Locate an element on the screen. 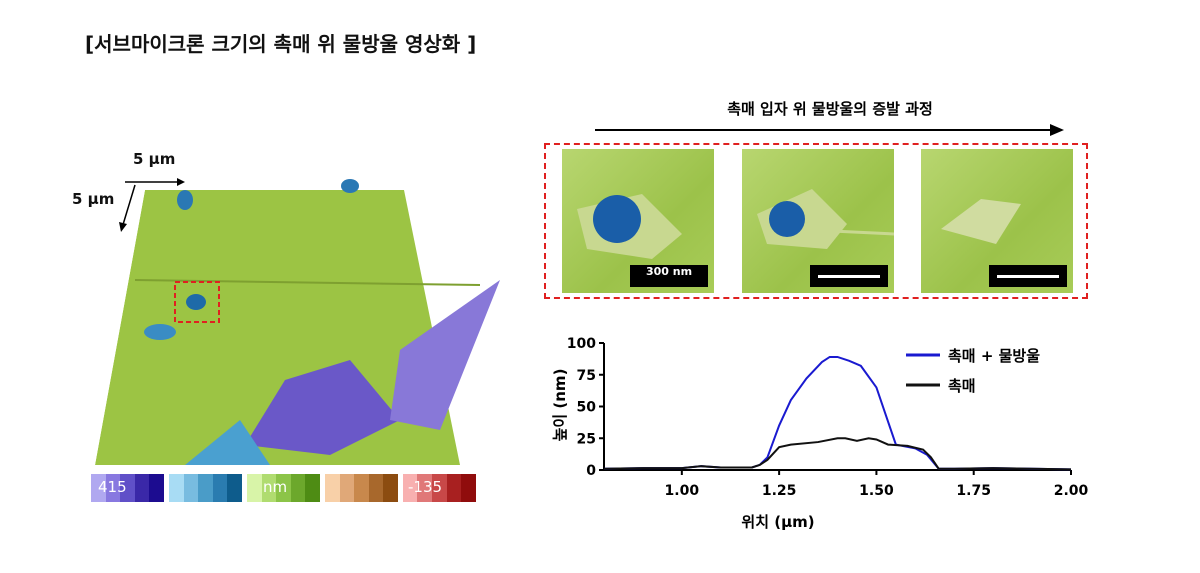 This screenshot has width=1200, height=573. scale-bar: 300 nm is located at coordinates (669, 276).